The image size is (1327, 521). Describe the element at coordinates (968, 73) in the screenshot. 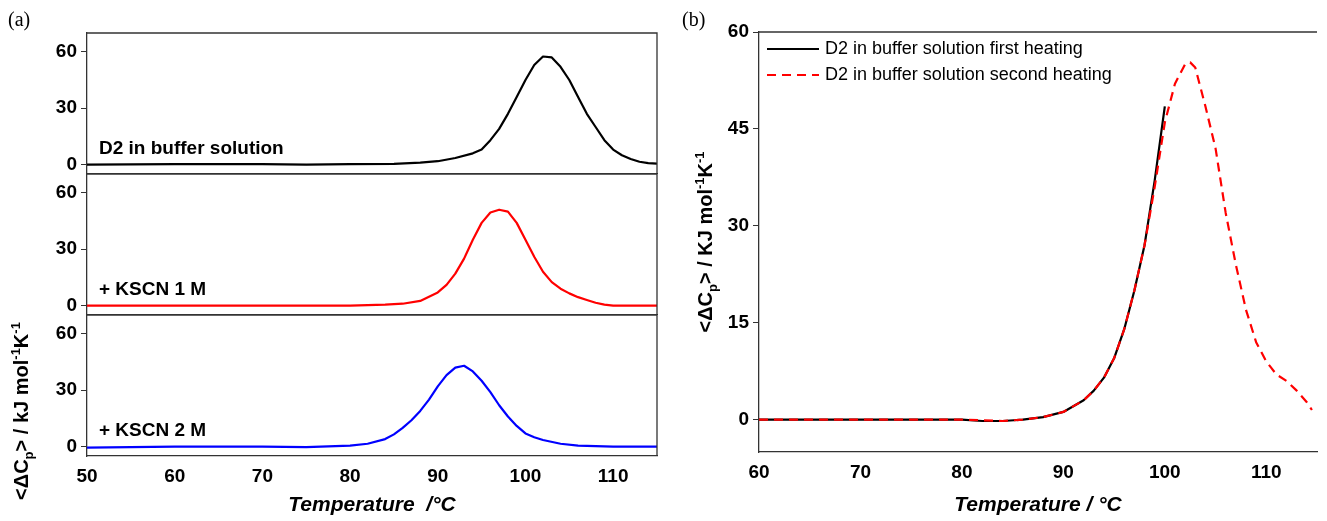

I see `legend-label: D2 in buffer solution second heating` at that location.